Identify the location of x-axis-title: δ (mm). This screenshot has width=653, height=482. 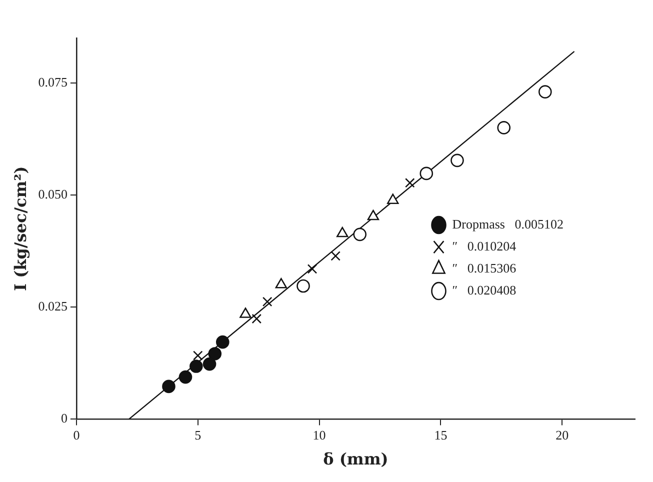
(355, 459).